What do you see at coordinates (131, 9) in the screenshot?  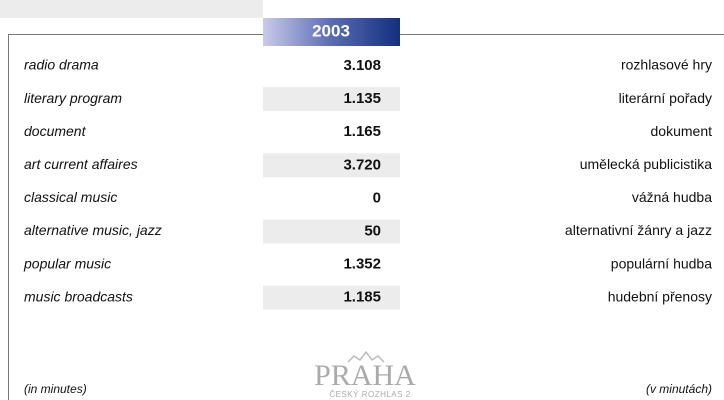 I see `corner-shade` at bounding box center [131, 9].